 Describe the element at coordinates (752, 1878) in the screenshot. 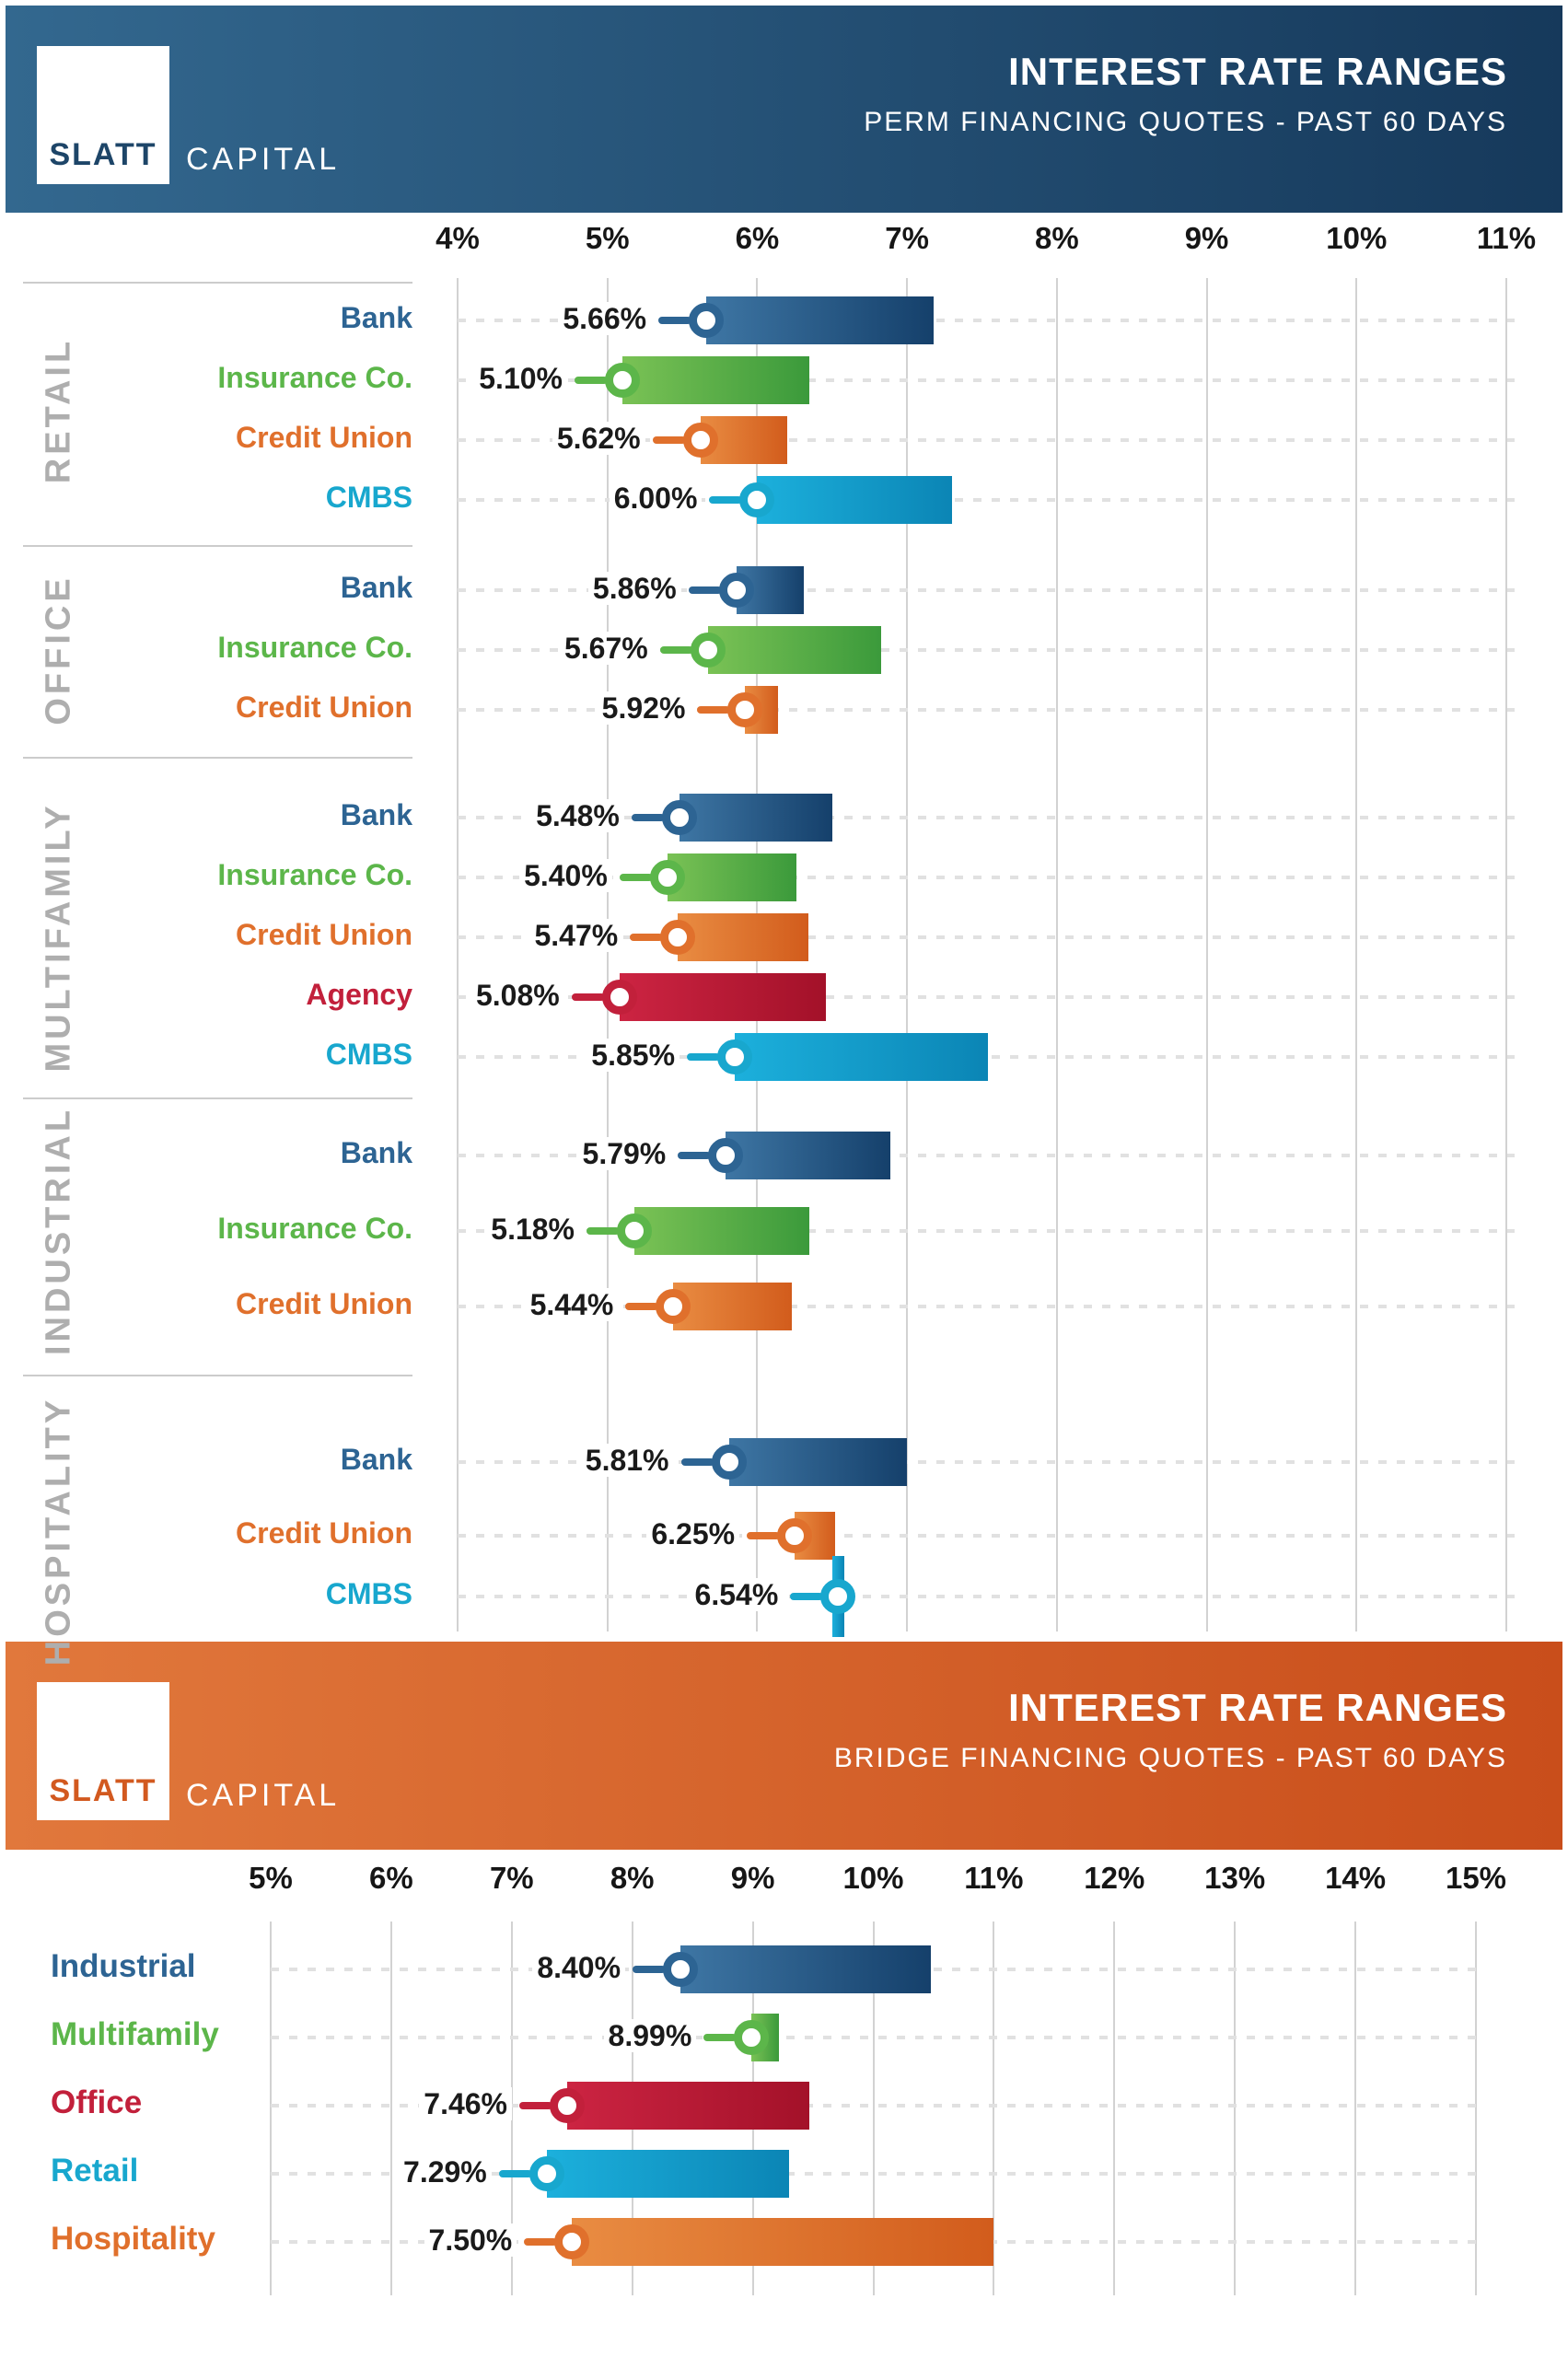

I see `axis-tick-label: 9%` at that location.